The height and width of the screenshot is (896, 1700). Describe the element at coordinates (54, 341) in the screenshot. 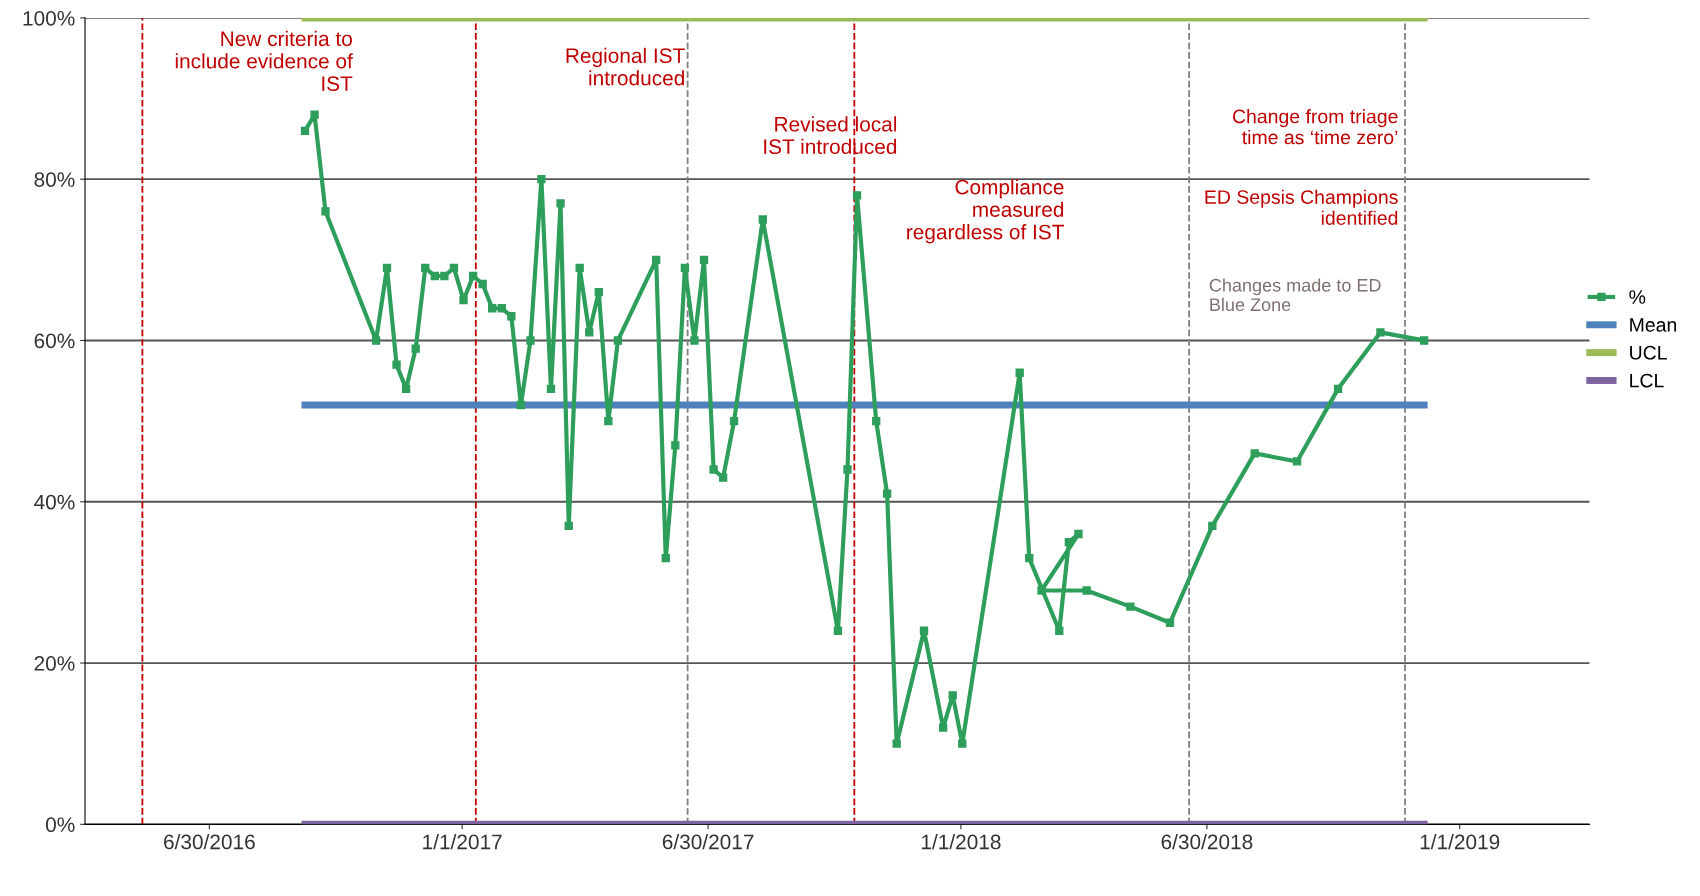

I see `y-tick-label: 60%` at that location.